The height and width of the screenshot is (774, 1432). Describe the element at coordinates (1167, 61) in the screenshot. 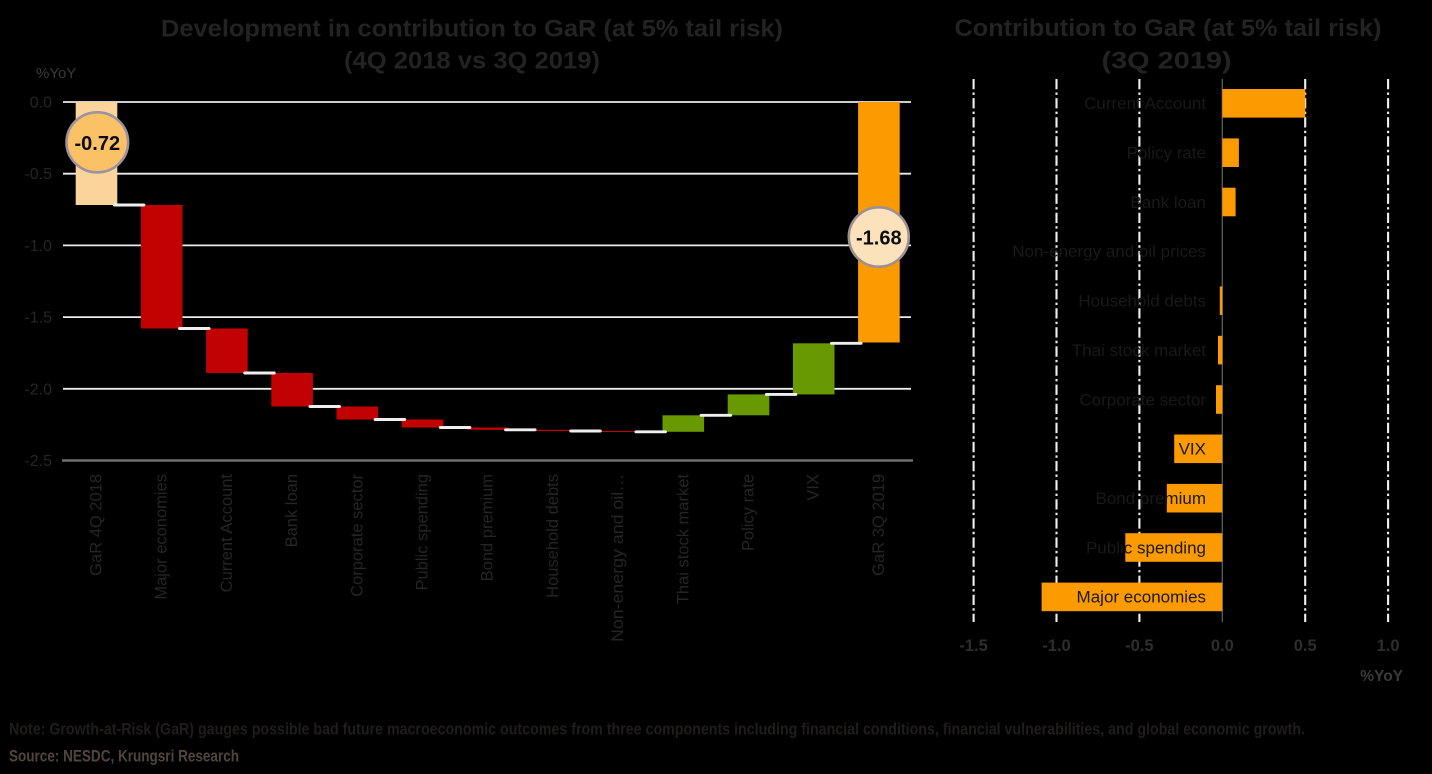

I see `svg-text: (3Q 2019)` at that location.